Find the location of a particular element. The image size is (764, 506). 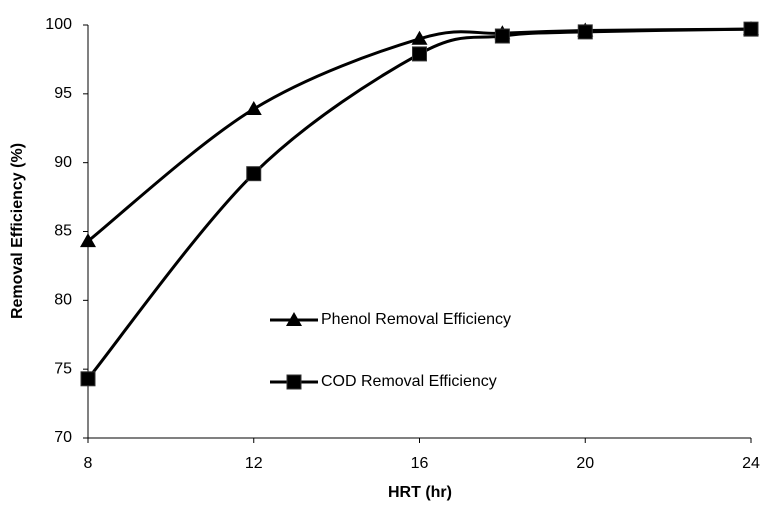

x-tick-label: 24 is located at coordinates (751, 463).